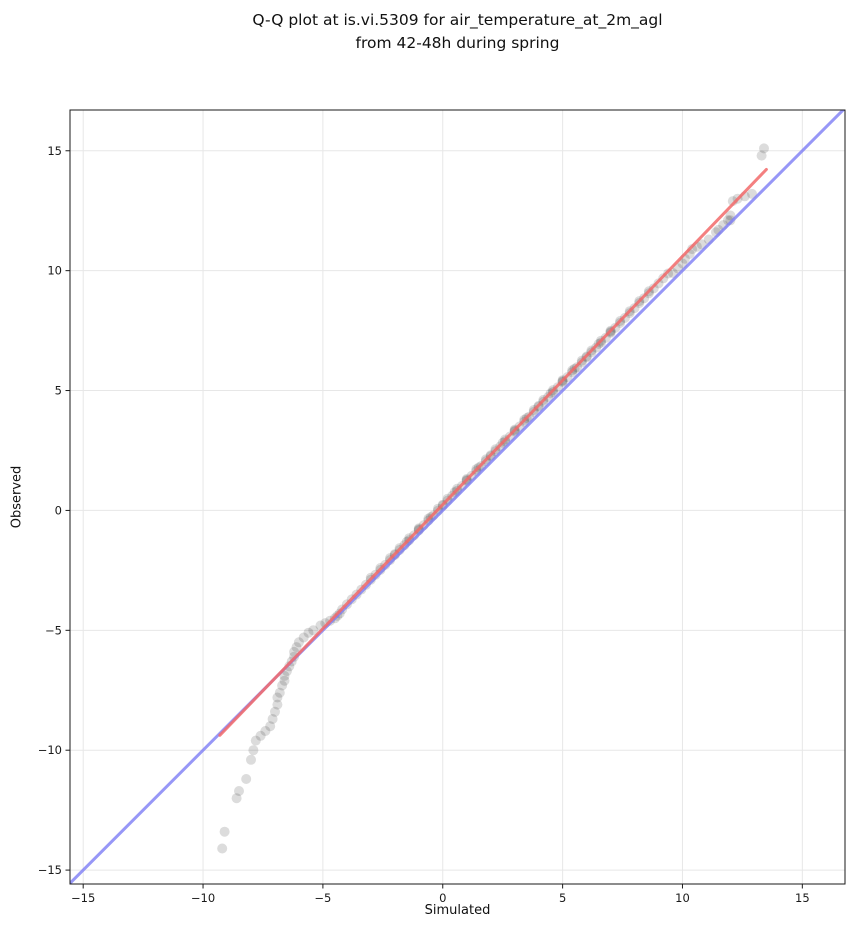 This screenshot has height=934, width=854. I want to click on y-tick-label: −5, so click(53, 630).